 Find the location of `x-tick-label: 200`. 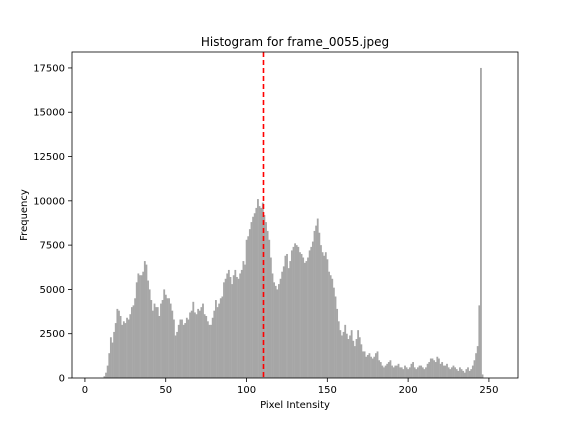

x-tick-label: 200 is located at coordinates (408, 390).